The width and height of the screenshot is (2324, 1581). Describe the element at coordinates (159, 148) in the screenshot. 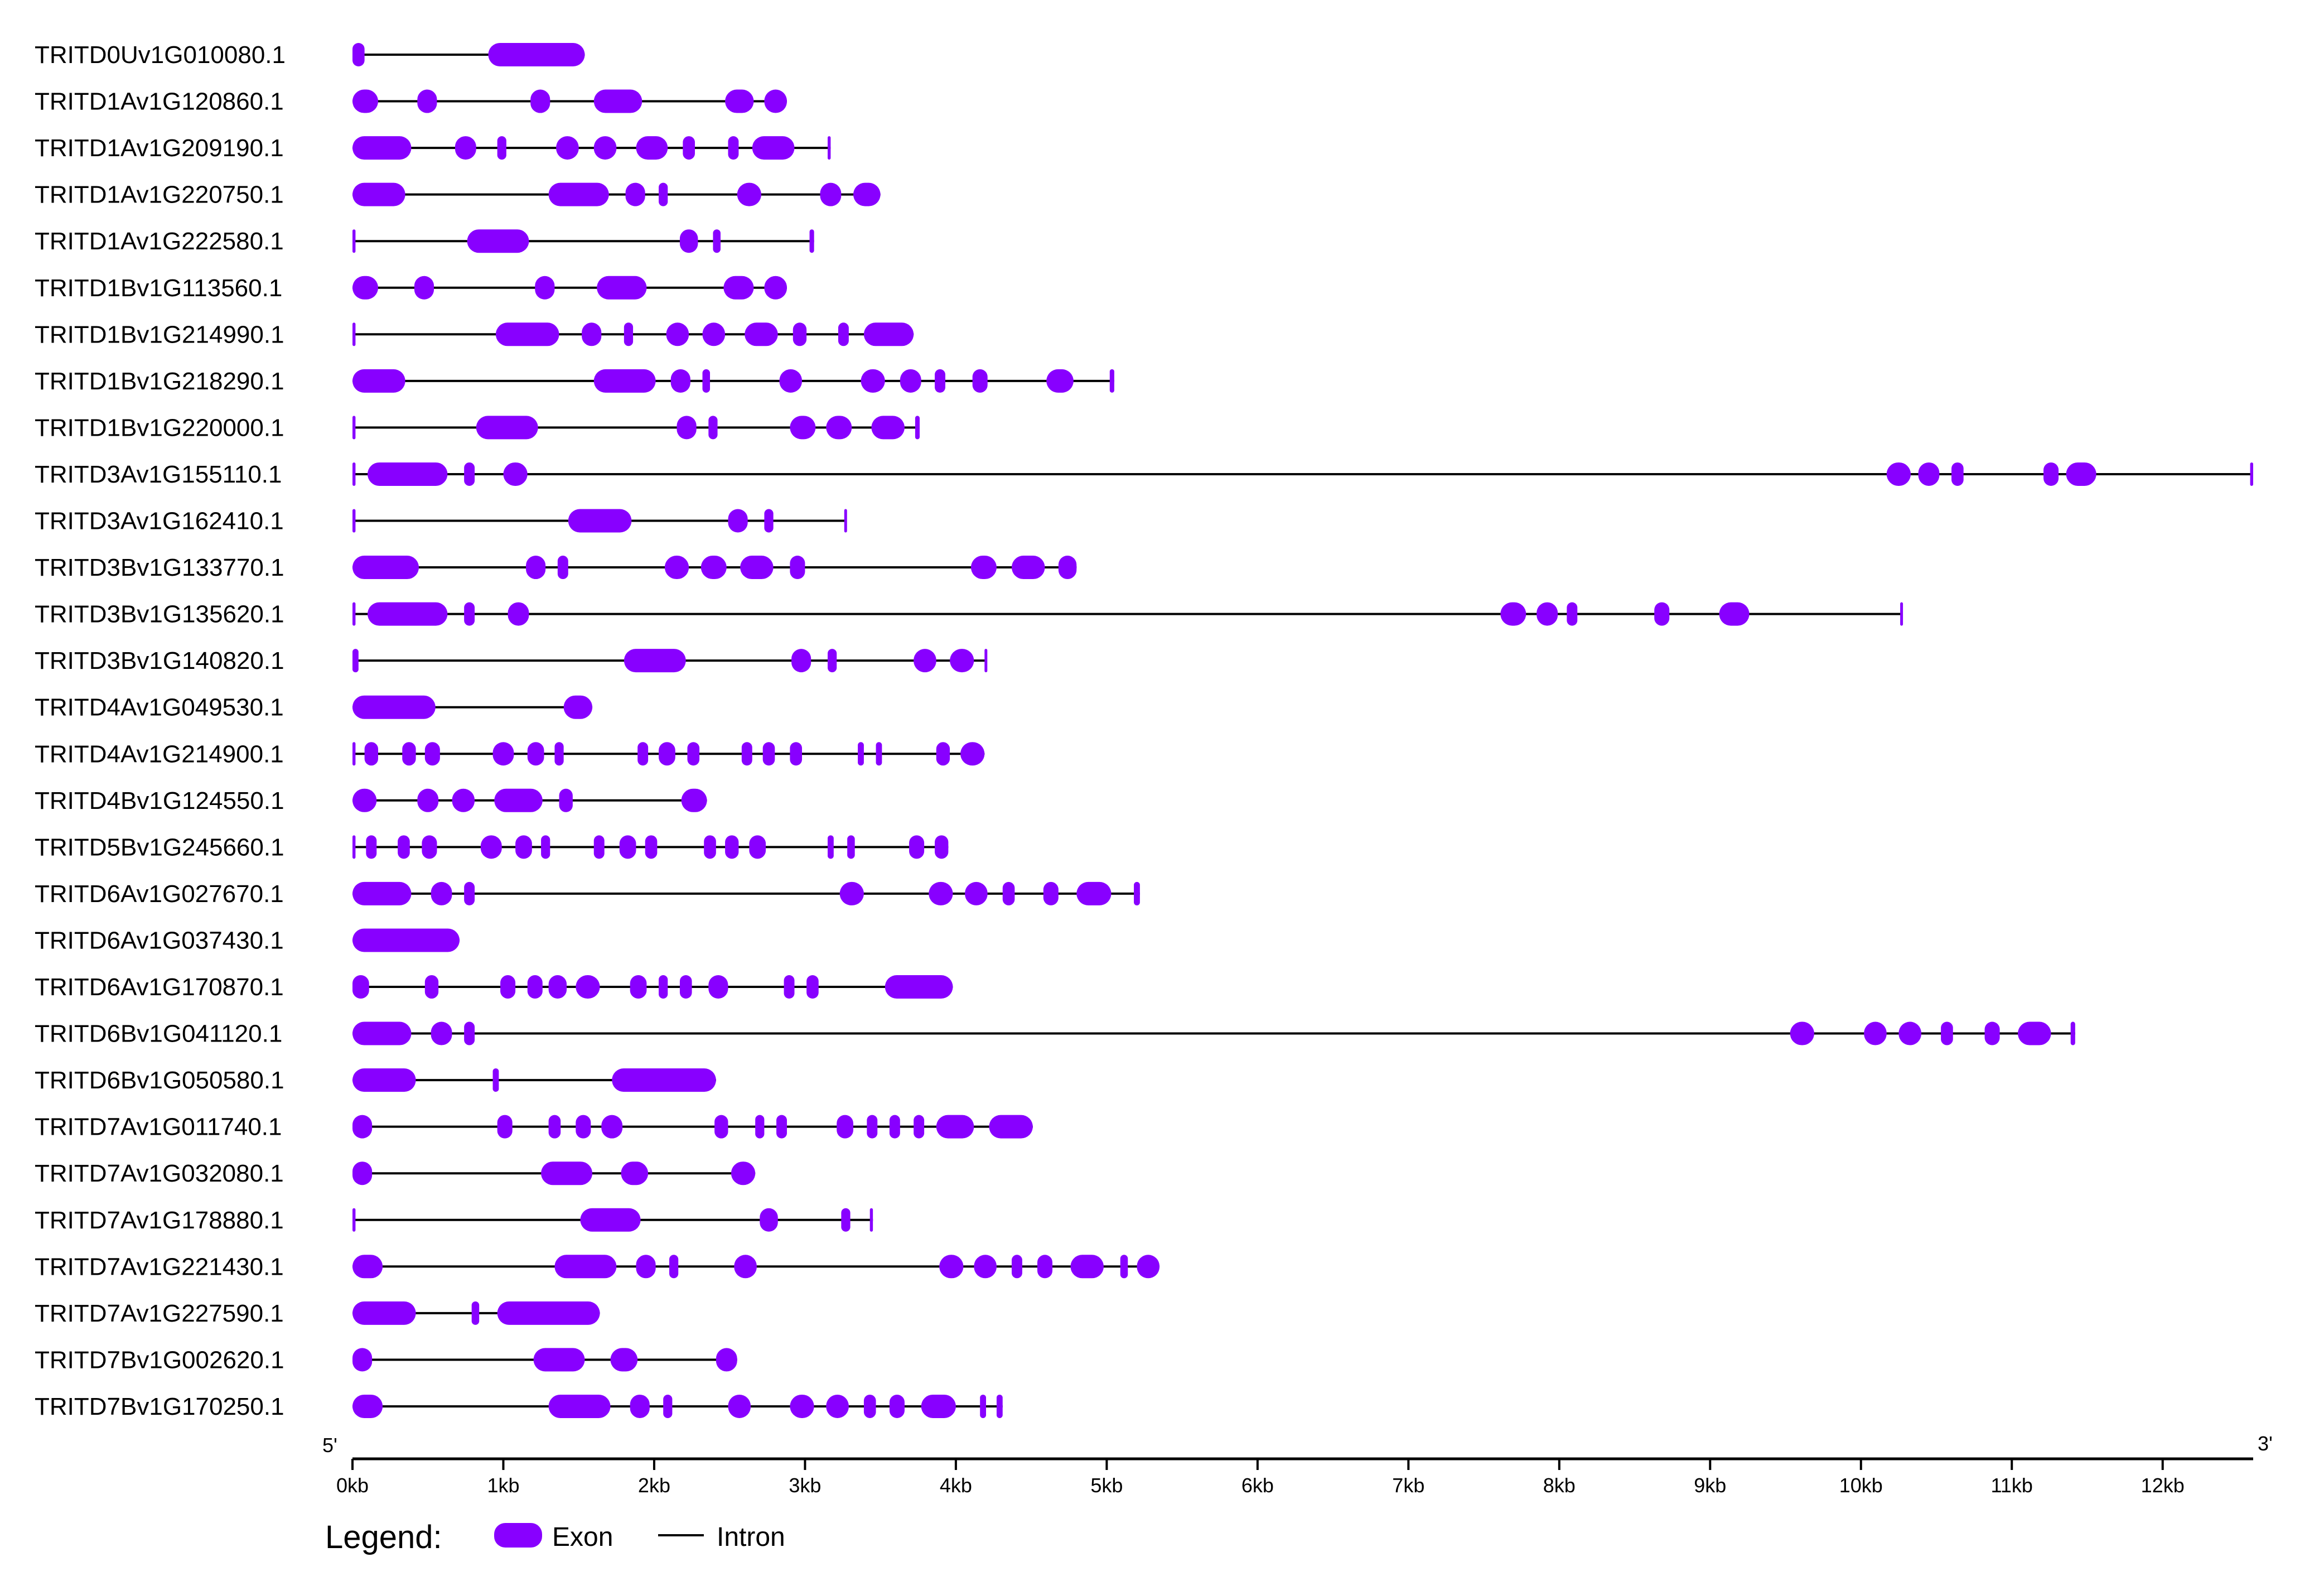

I see `gene-label: TRITD1Av1G209190.1` at that location.